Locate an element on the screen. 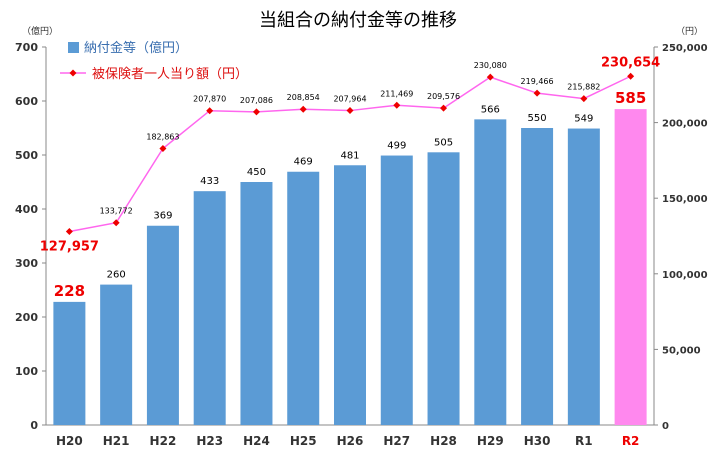  x-tick-label: H20 is located at coordinates (69, 441).